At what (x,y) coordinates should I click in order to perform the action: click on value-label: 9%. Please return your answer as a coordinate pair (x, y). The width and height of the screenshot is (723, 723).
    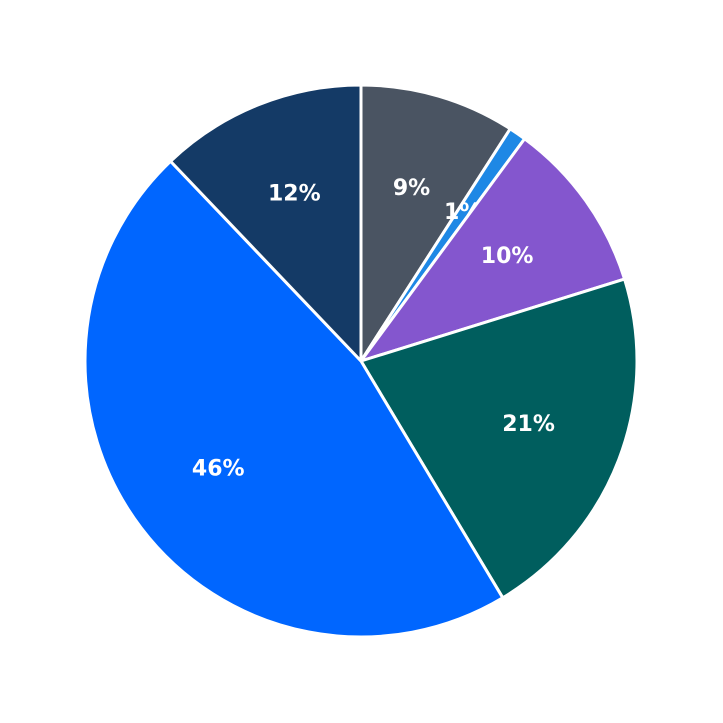
    Looking at the image, I should click on (411, 188).